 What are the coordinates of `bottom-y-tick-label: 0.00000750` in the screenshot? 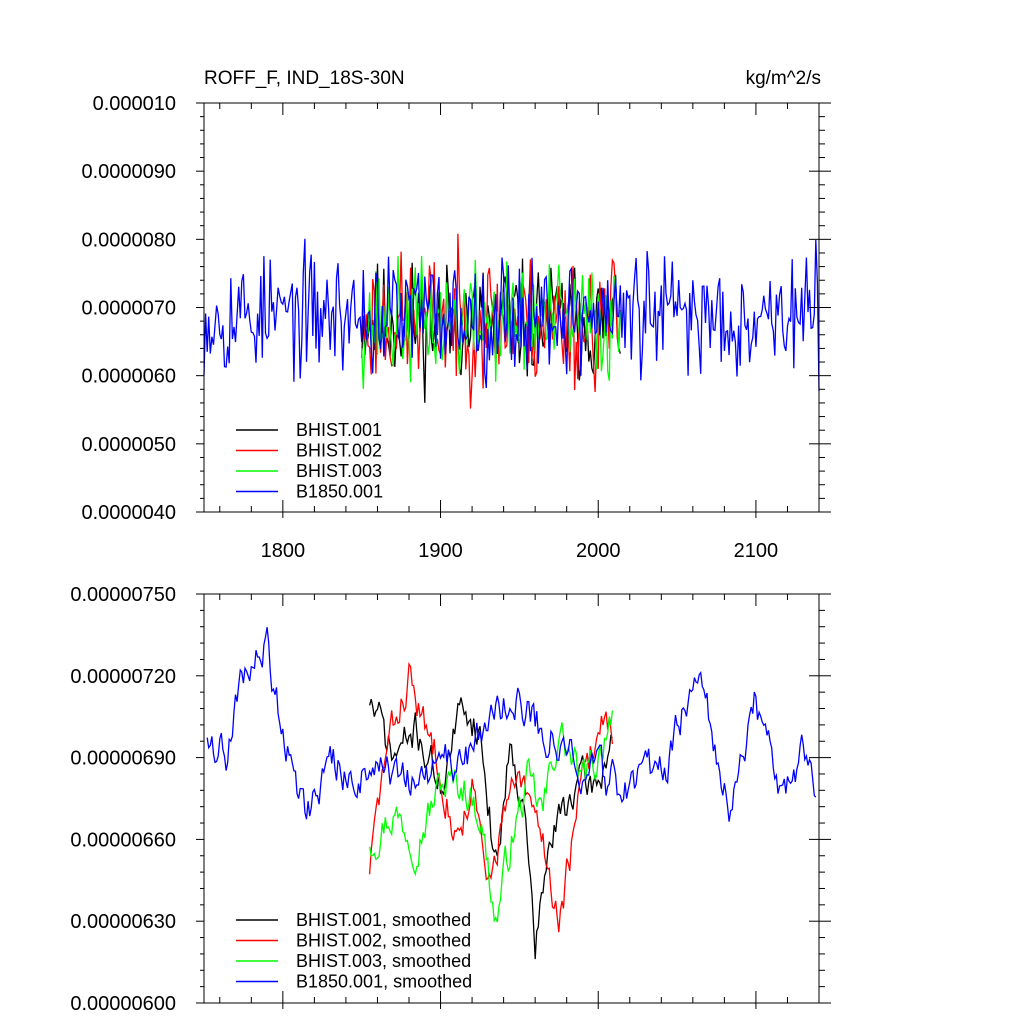 It's located at (123, 595).